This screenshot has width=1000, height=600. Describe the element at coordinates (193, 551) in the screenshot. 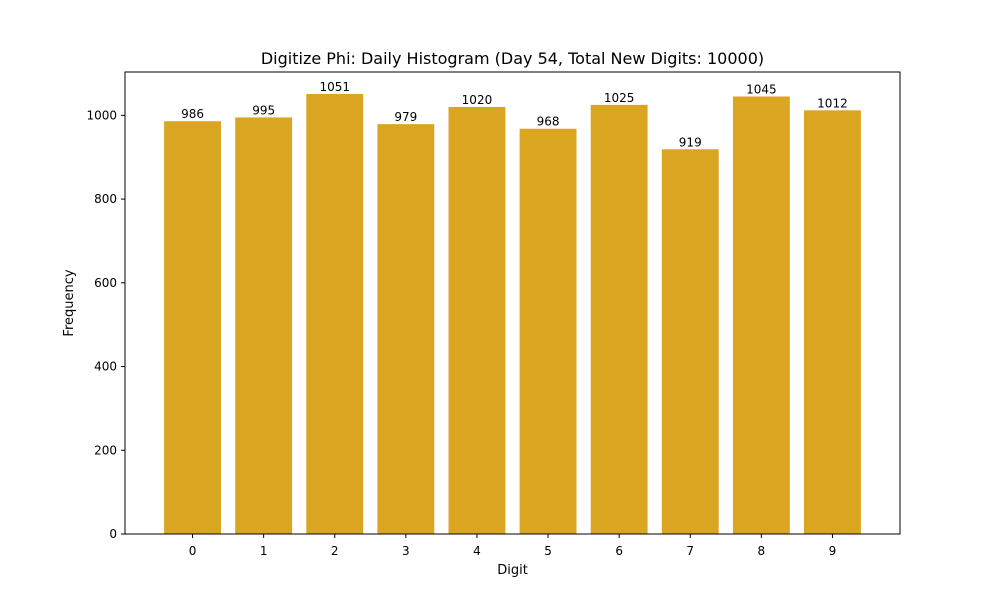

I see `x-tick-label-0: 0` at that location.